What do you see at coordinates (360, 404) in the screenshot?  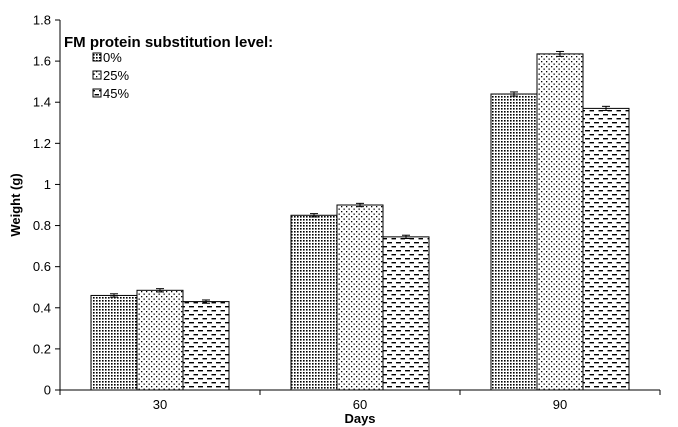 I see `x-tick-label: 60` at bounding box center [360, 404].